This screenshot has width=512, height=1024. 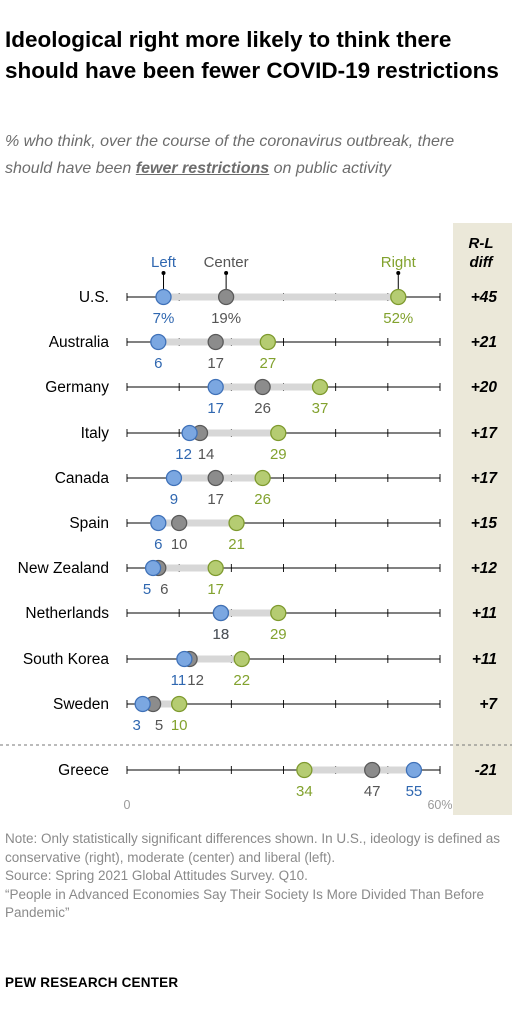 What do you see at coordinates (226, 318) in the screenshot?
I see `data-label-center: 19%` at bounding box center [226, 318].